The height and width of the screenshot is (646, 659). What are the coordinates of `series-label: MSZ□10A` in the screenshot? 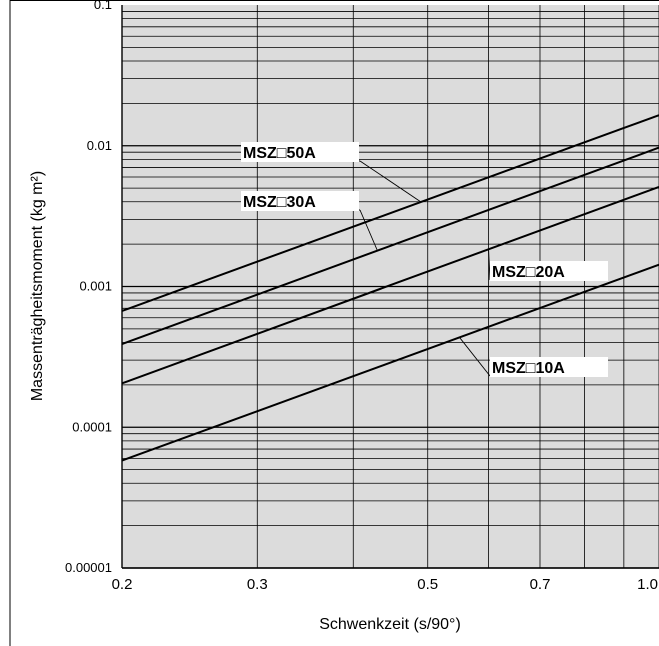 It's located at (528, 368).